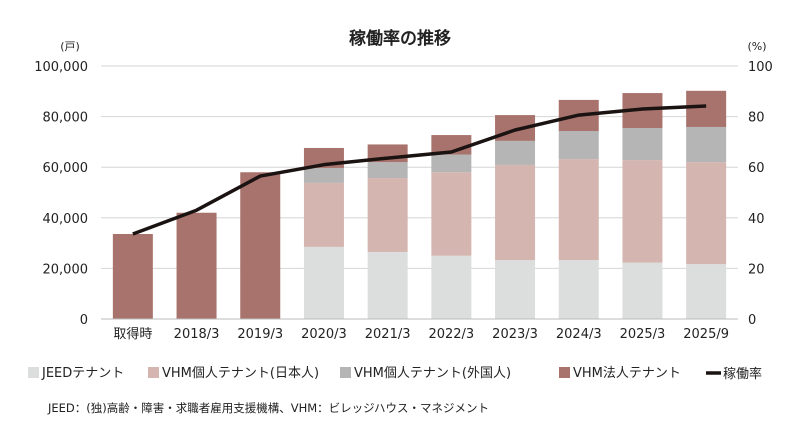  What do you see at coordinates (756, 219) in the screenshot?
I see `right-tick-label: 40` at bounding box center [756, 219].